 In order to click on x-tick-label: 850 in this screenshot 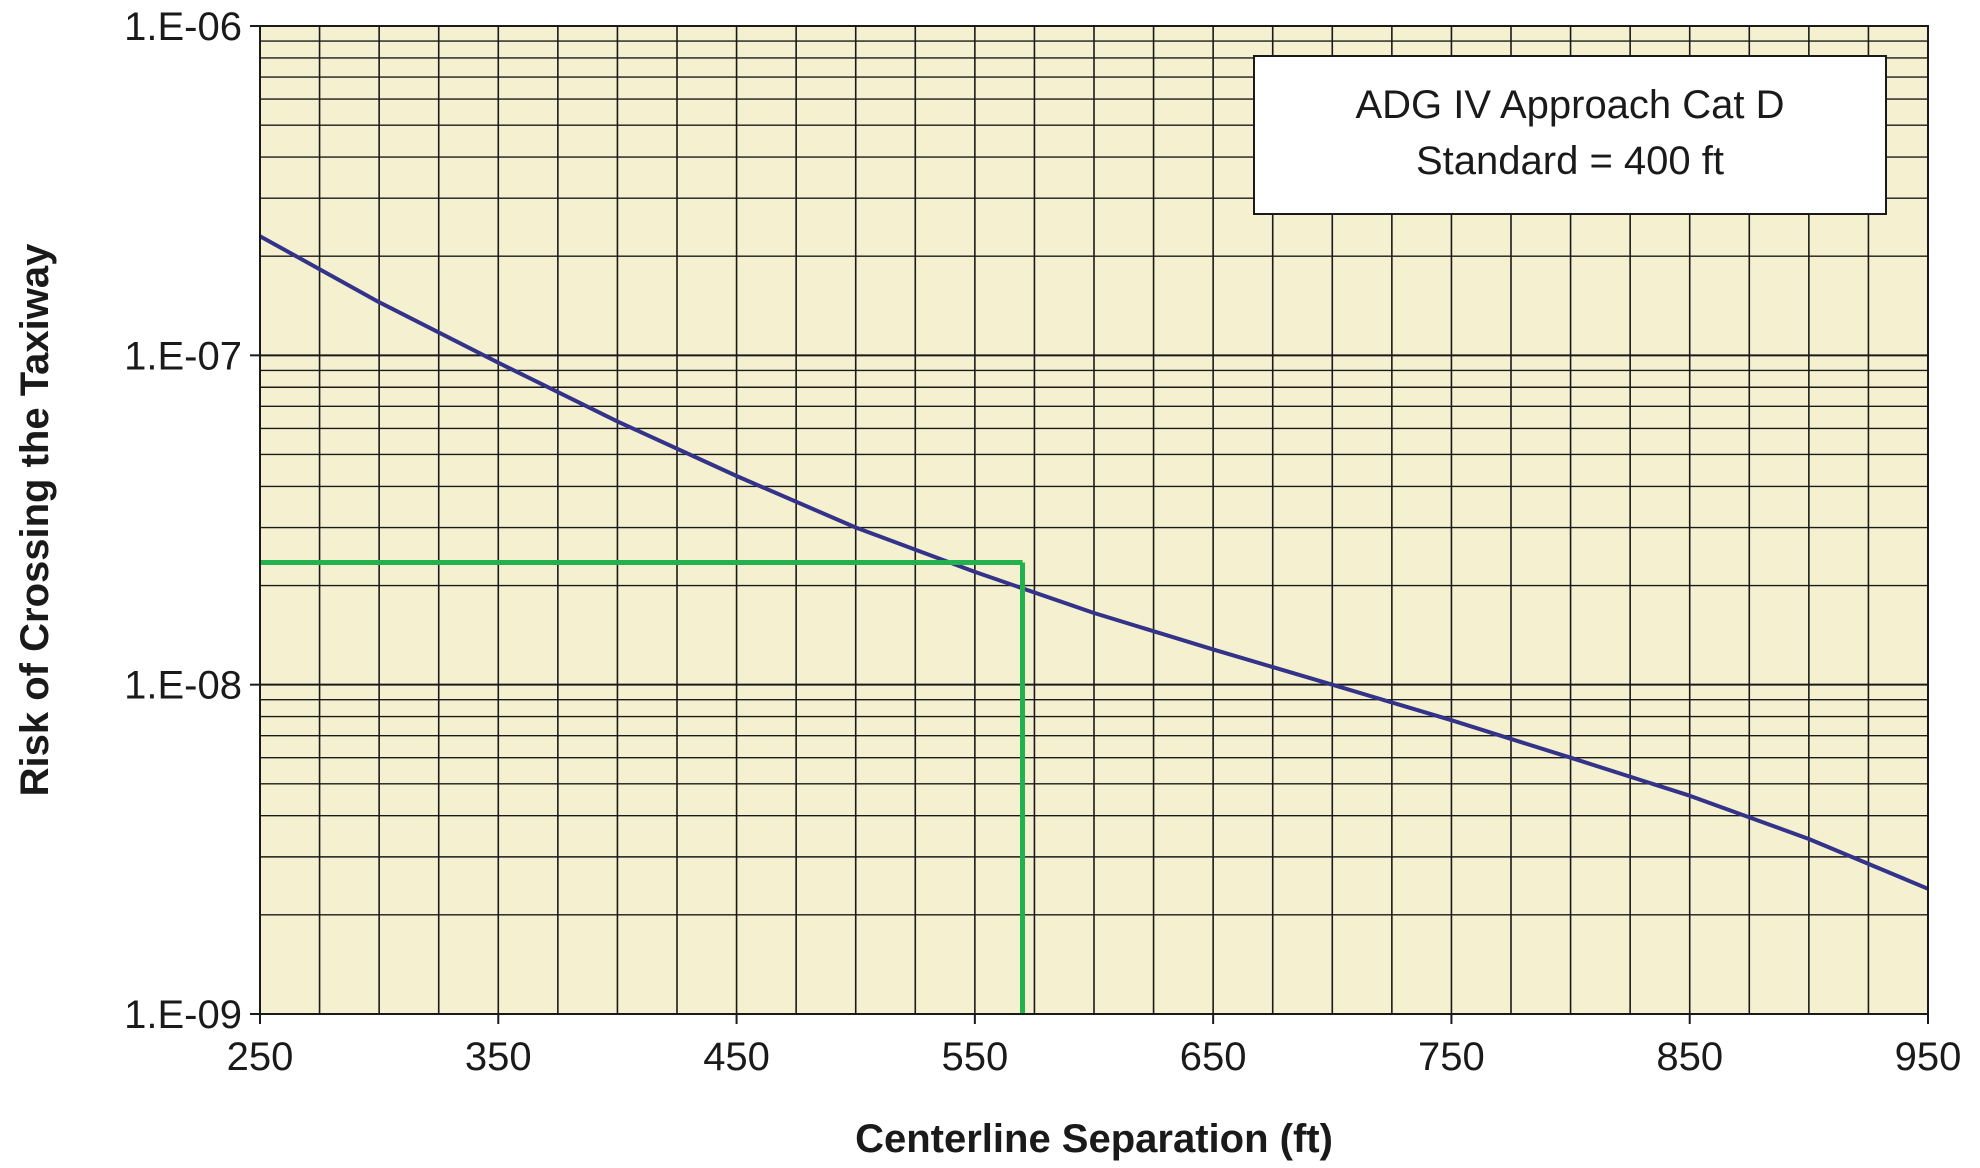, I will do `click(1689, 1057)`.